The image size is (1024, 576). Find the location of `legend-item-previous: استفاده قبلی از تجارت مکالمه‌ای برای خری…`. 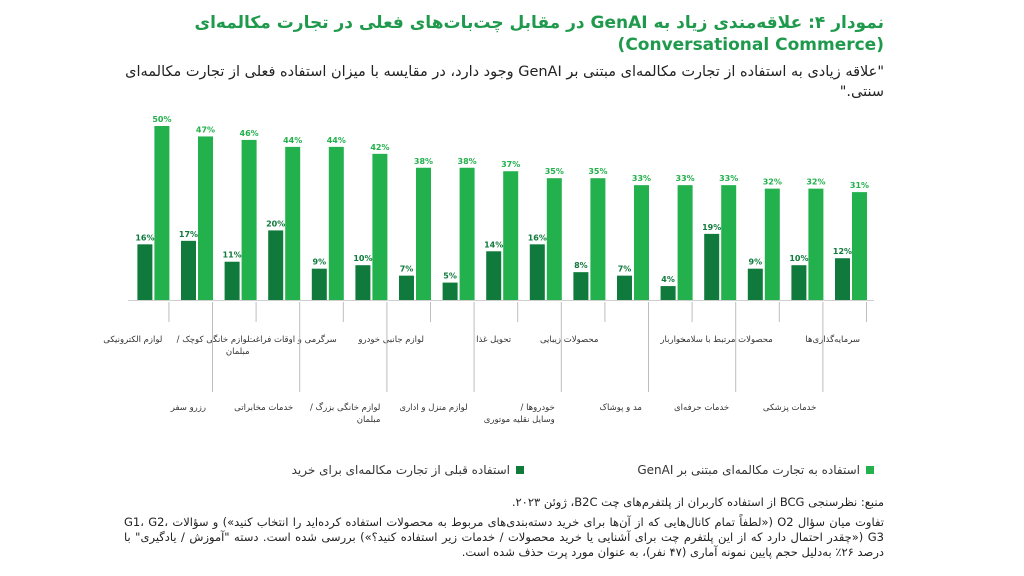

legend-item-previous: استفاده قبلی از تجارت مکالمه‌ای برای خری… is located at coordinates (408, 470).